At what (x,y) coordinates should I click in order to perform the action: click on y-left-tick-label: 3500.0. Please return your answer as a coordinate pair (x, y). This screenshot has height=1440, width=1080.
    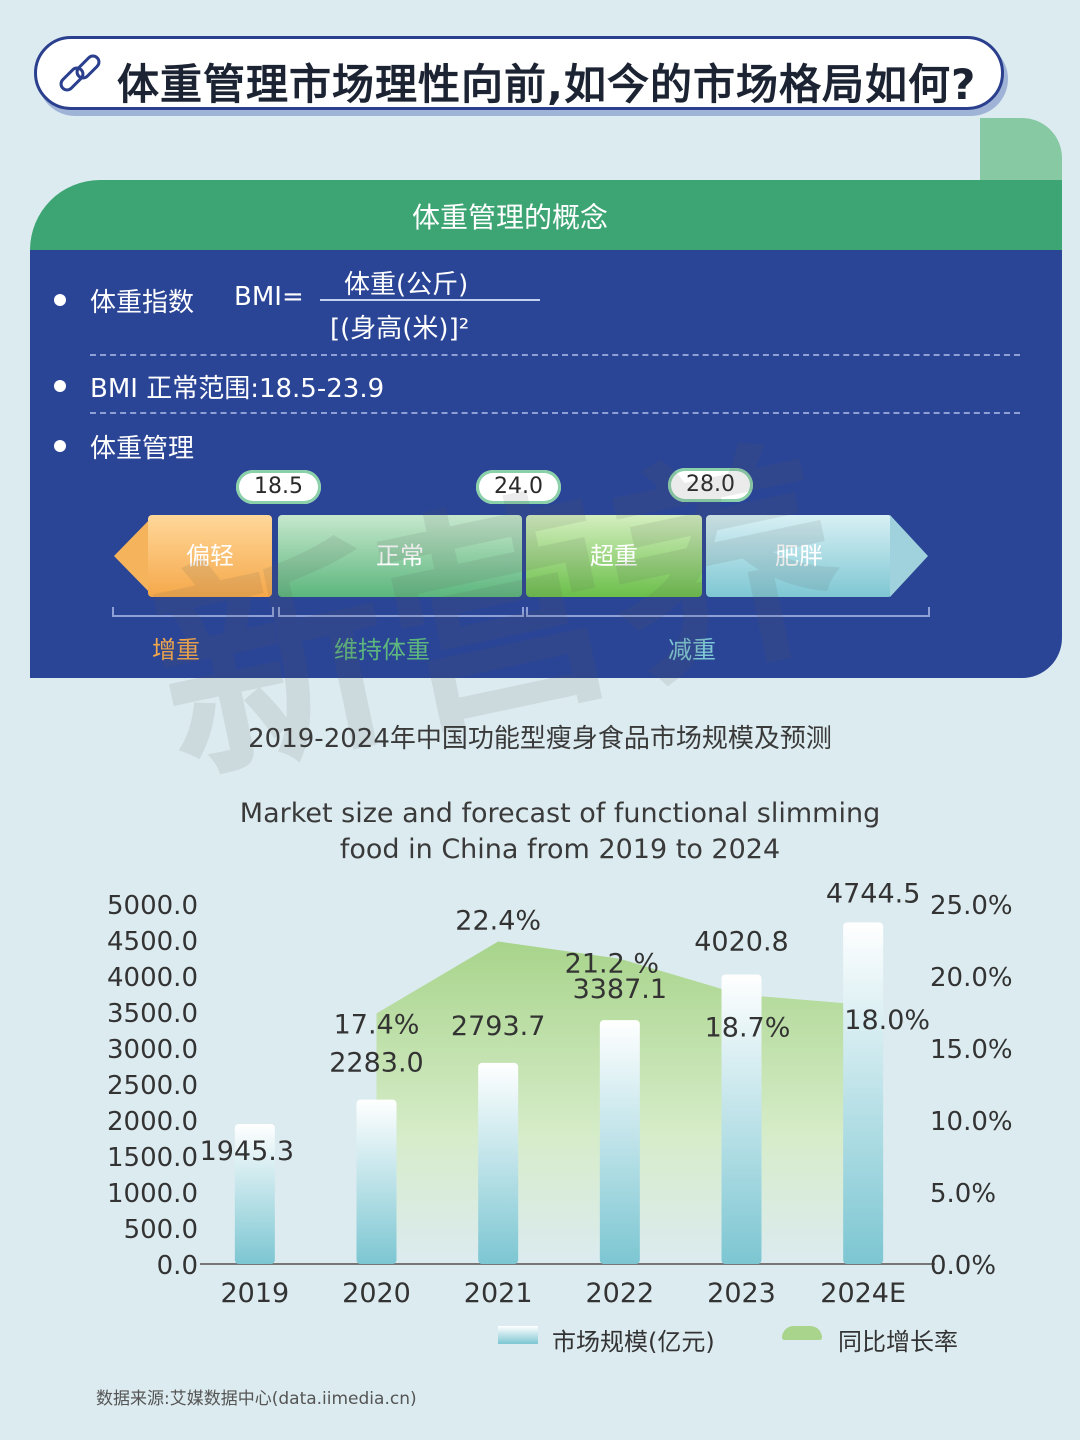
    Looking at the image, I should click on (152, 1014).